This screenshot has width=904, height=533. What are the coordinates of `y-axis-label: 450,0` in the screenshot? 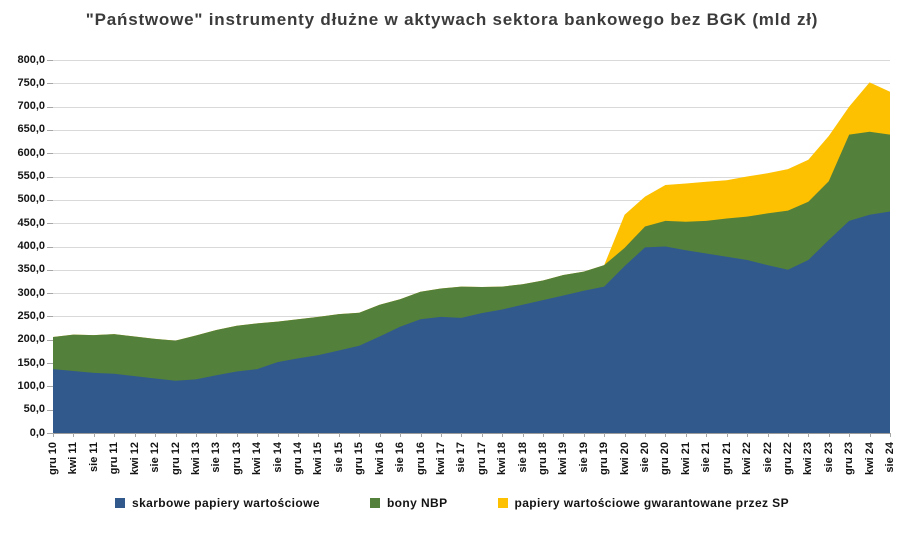 It's located at (31, 222).